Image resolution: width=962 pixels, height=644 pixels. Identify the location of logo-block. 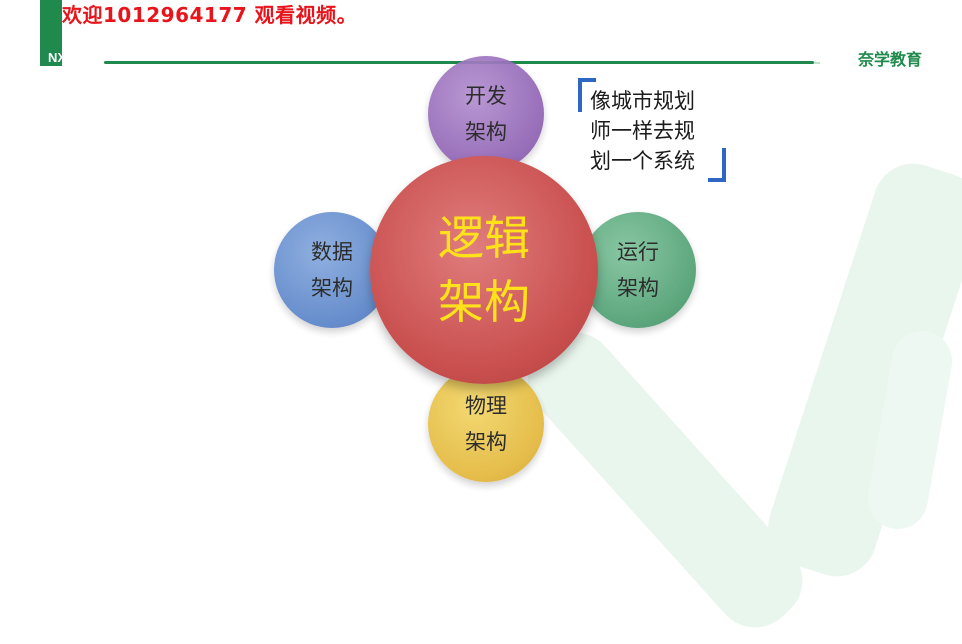
(51, 33).